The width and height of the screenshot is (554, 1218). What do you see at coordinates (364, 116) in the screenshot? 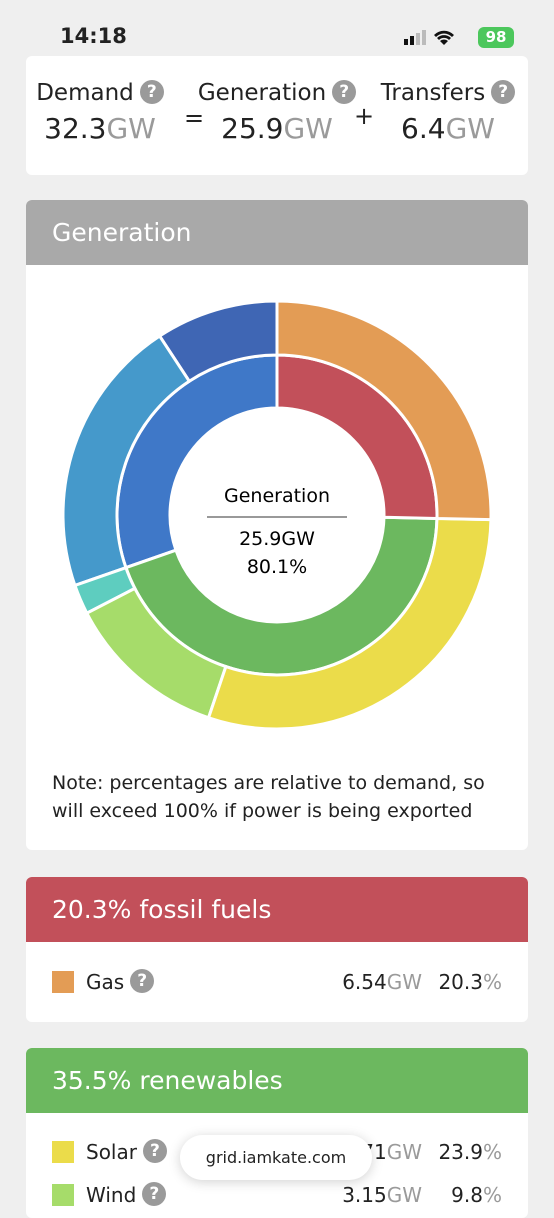
I see `plus: +` at bounding box center [364, 116].